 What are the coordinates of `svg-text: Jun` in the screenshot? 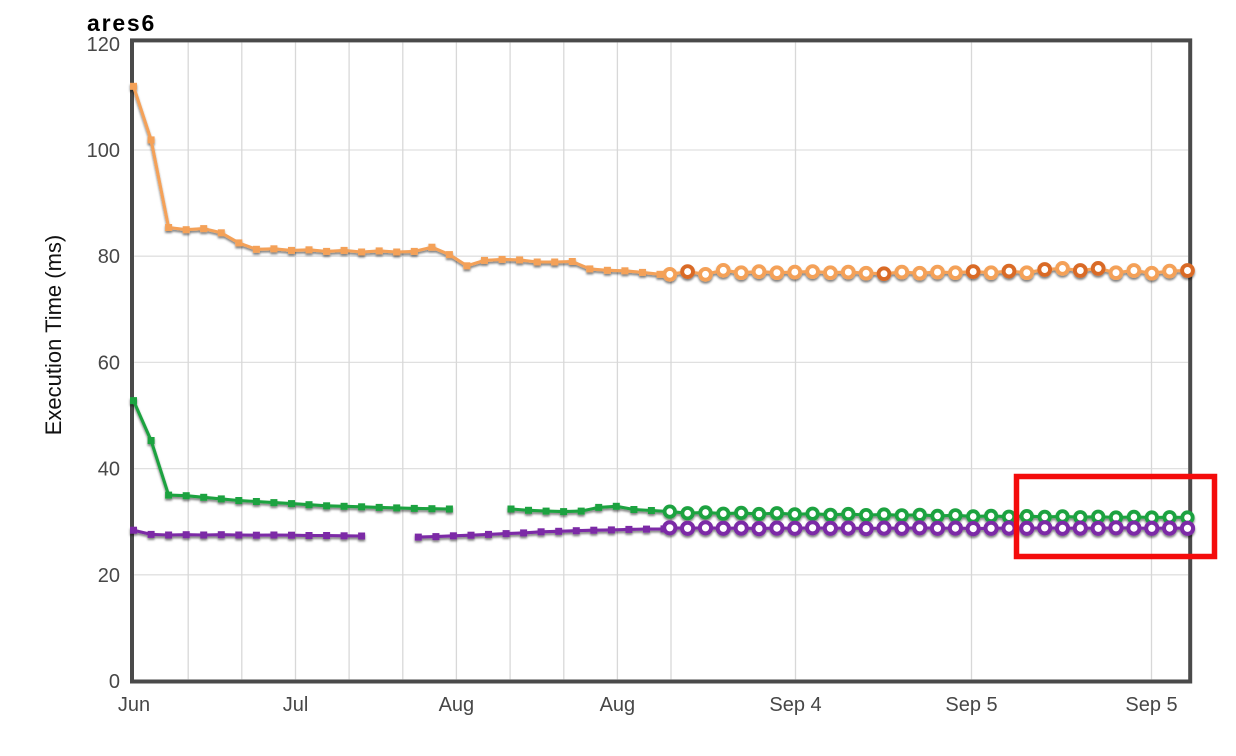 It's located at (134, 705).